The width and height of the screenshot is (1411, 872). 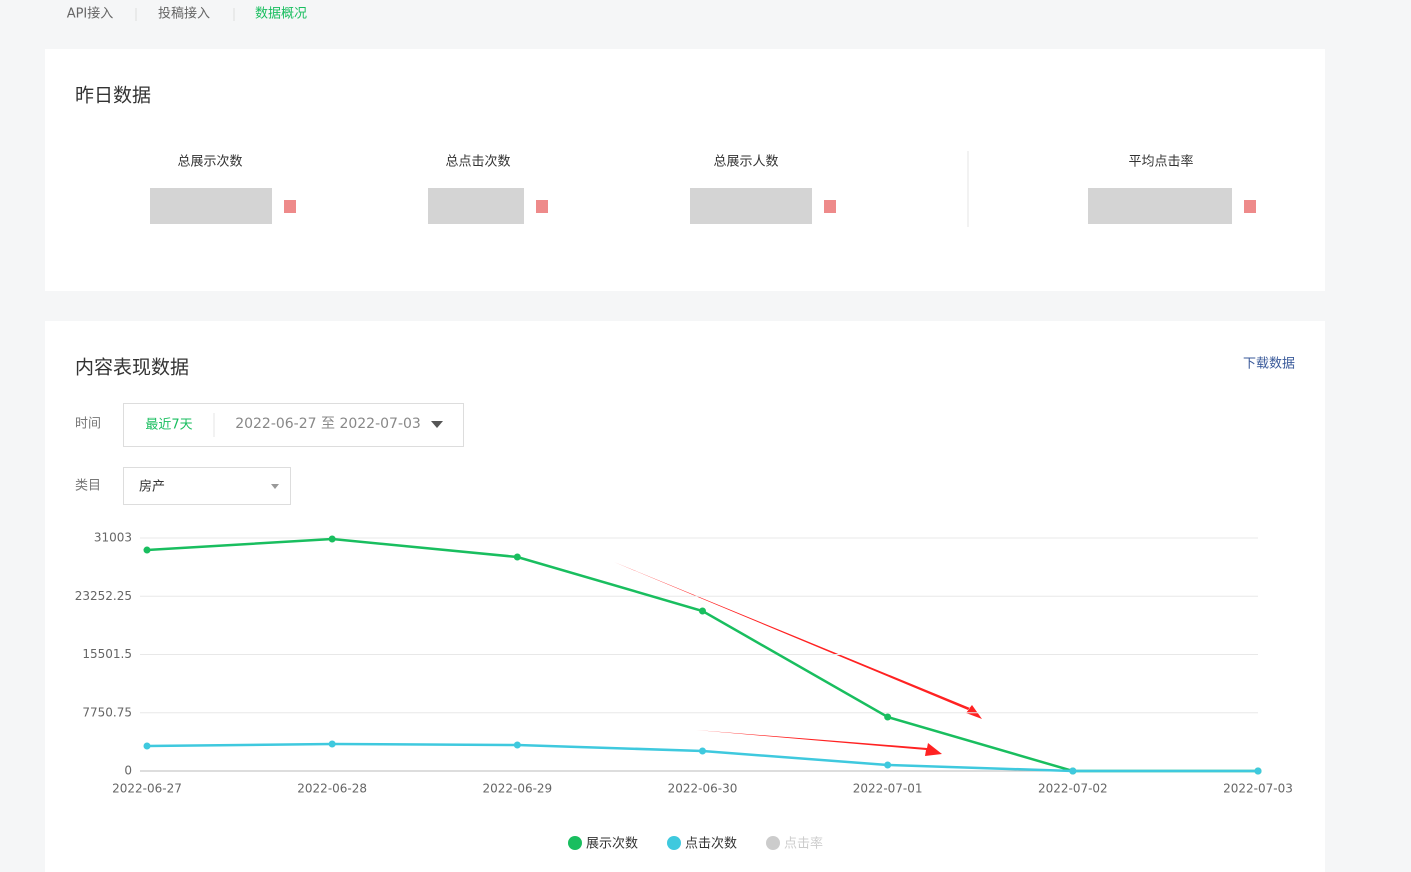 What do you see at coordinates (132, 368) in the screenshot?
I see `card-title: 内容表现数据` at bounding box center [132, 368].